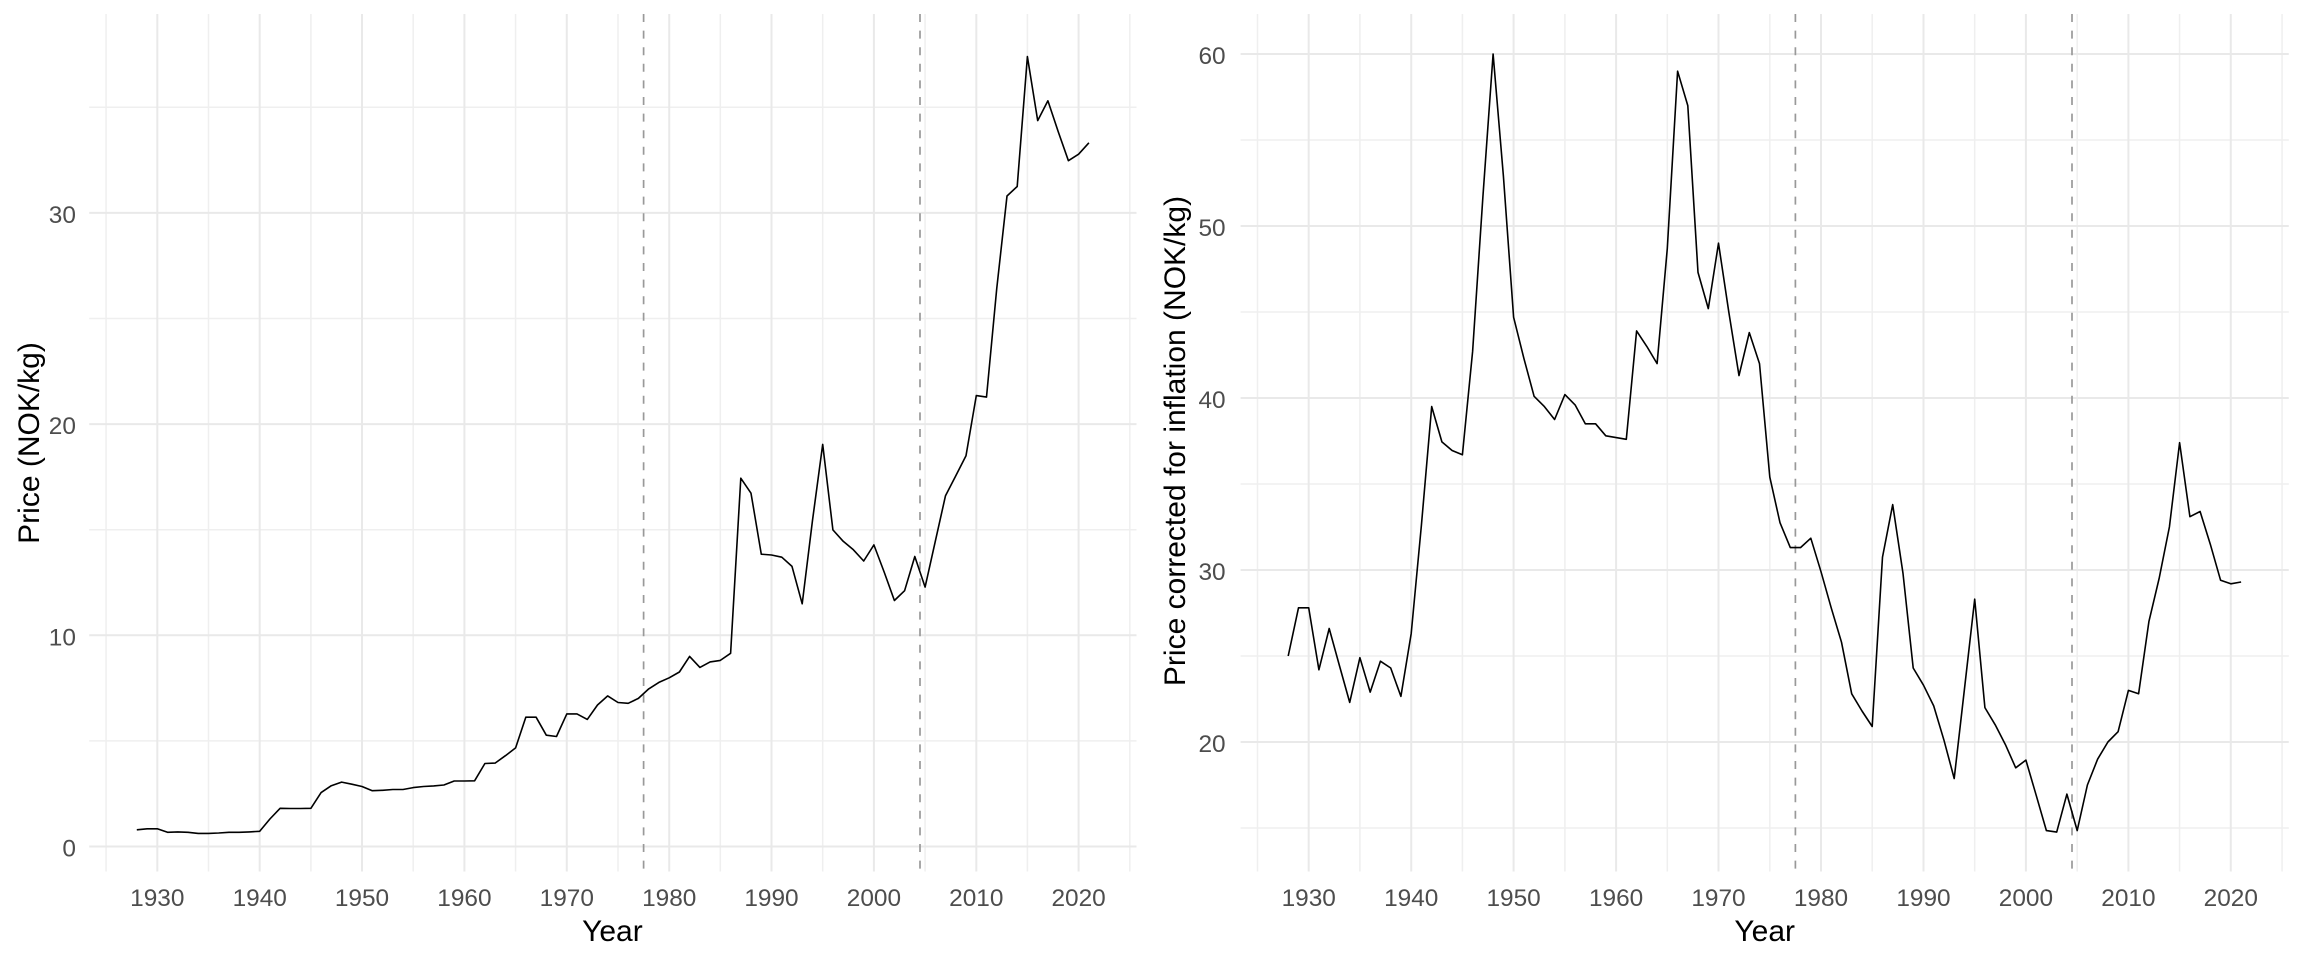 This screenshot has height=965, width=2304. What do you see at coordinates (29, 443) in the screenshot?
I see `svg-text: Price (NOK/kg)` at bounding box center [29, 443].